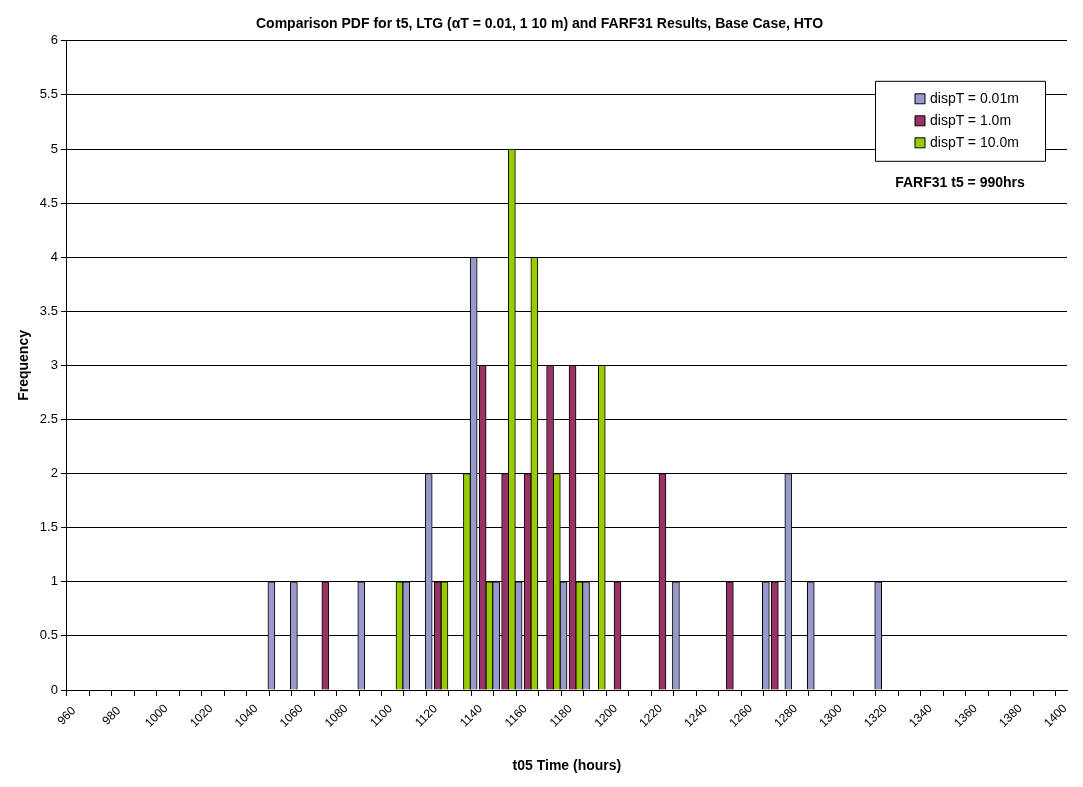 The image size is (1083, 787). Describe the element at coordinates (48, 94) in the screenshot. I see `y-tick-label: 5.5` at that location.